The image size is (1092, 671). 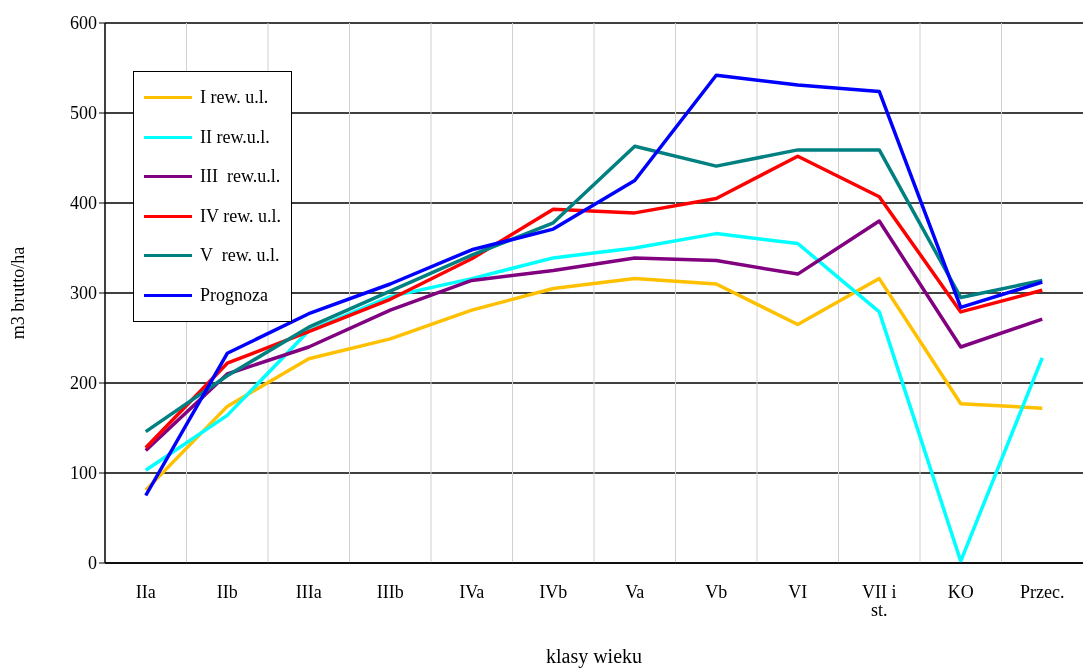 What do you see at coordinates (879, 600) in the screenshot?
I see `x-tick-label: VII i st.` at bounding box center [879, 600].